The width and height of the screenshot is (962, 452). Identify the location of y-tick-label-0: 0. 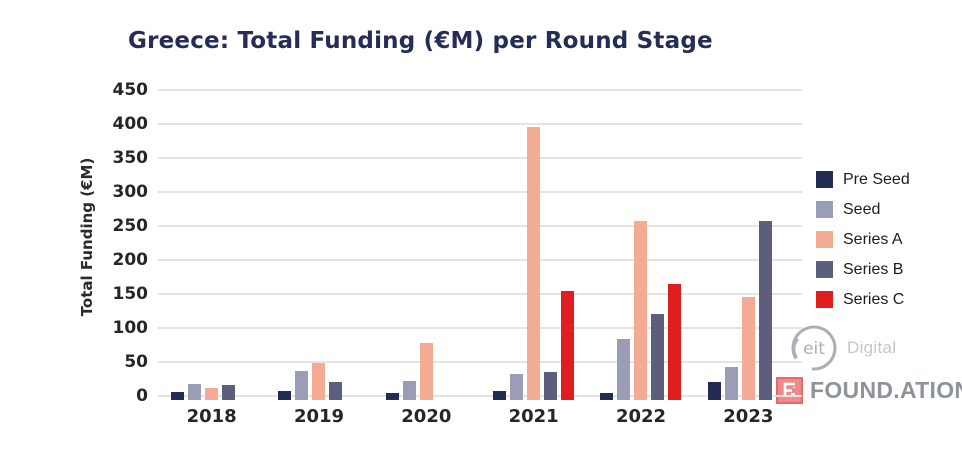
(142, 396).